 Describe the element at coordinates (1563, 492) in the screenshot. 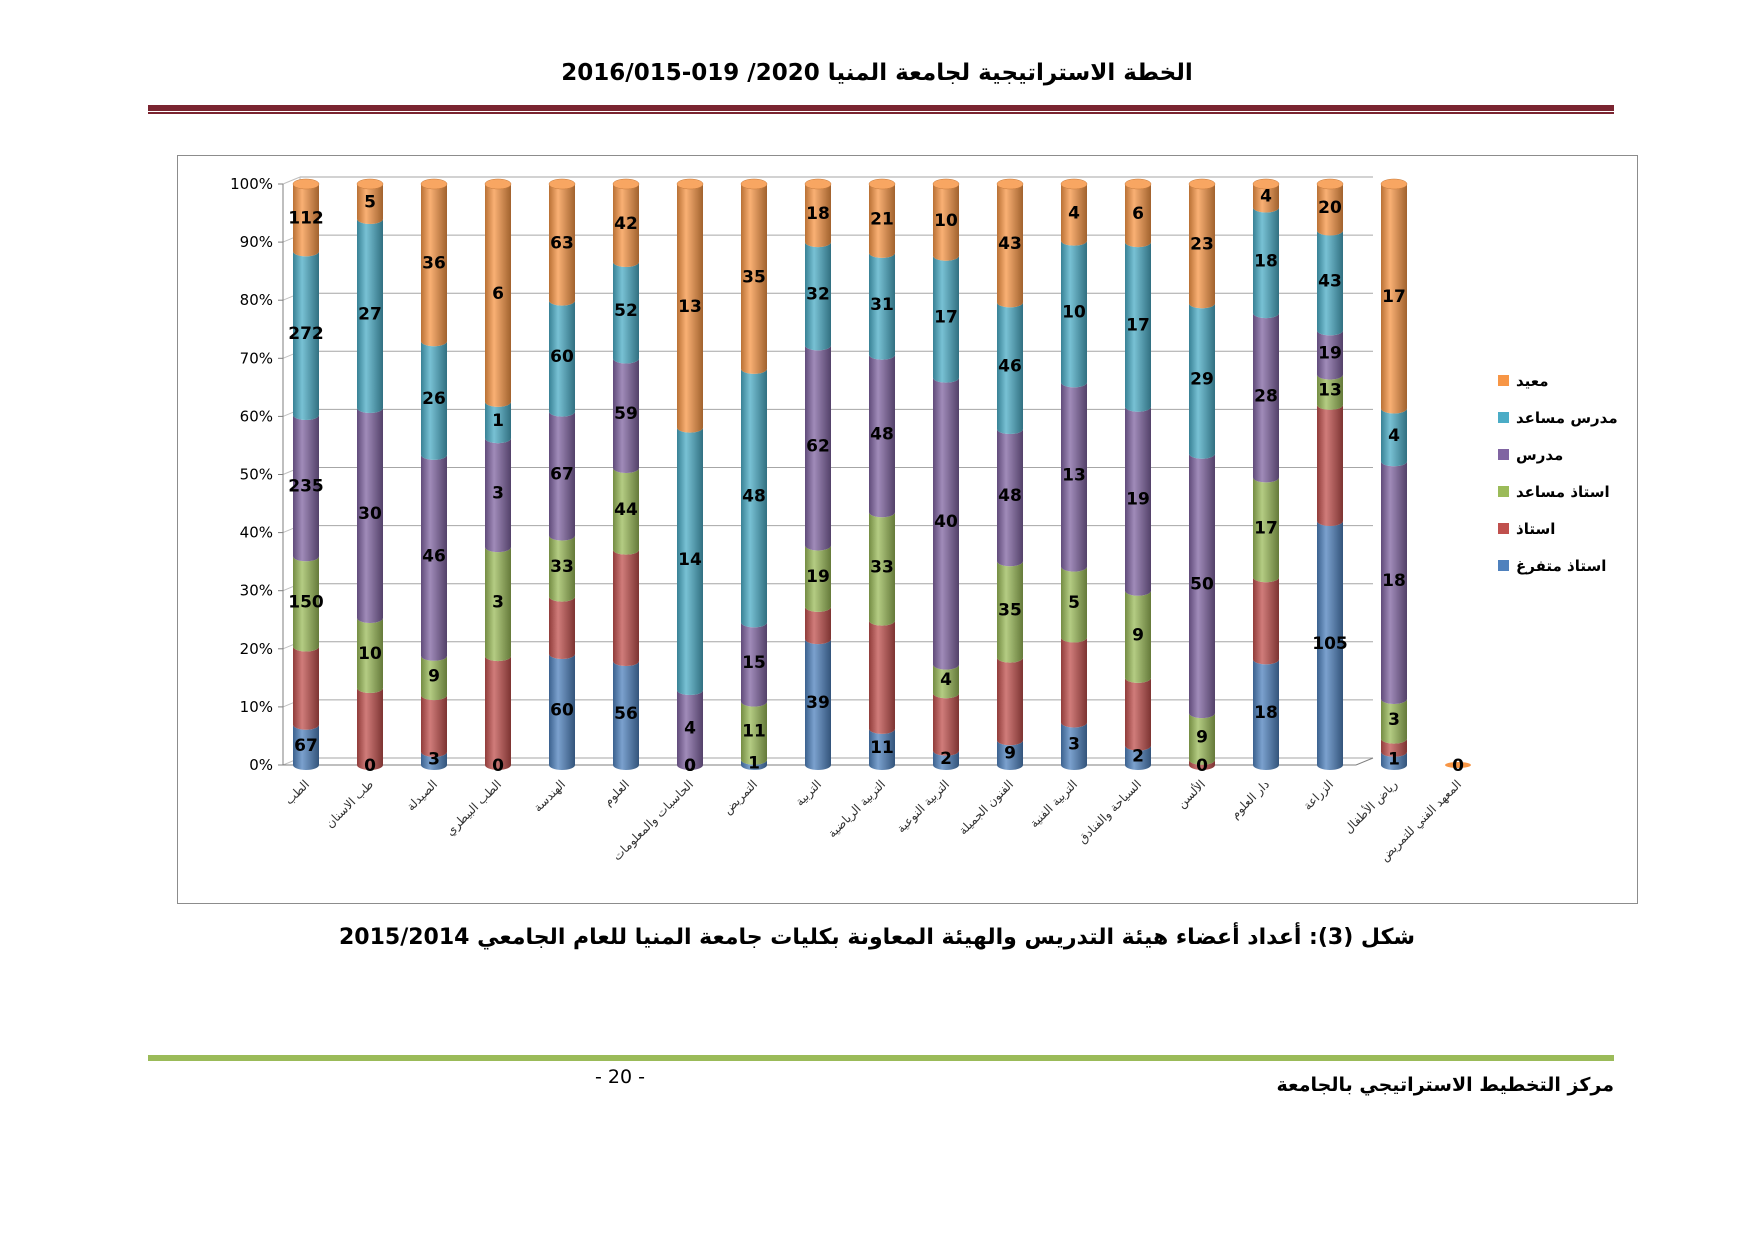

I see `legend-label: استاذ مساعد` at that location.